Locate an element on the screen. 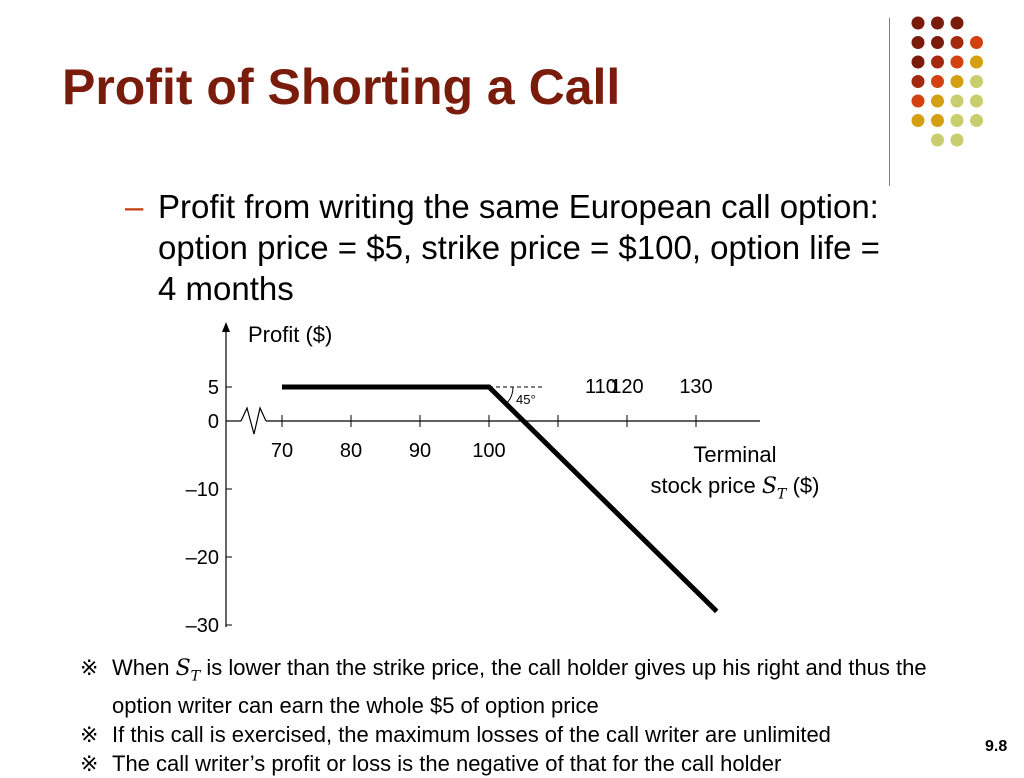 Image resolution: width=1024 pixels, height=778 pixels. angle-label: 45° is located at coordinates (526, 399).